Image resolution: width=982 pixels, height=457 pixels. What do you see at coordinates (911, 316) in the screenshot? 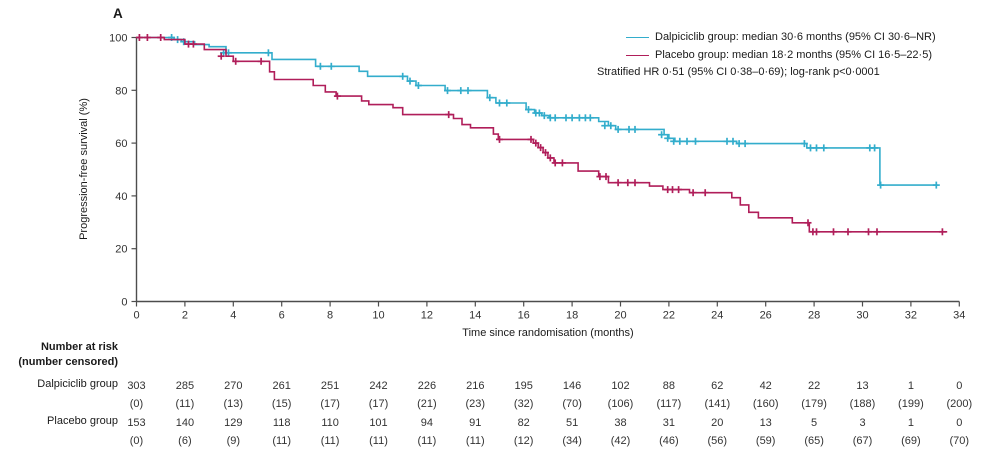
I see `x-tick-label: 32` at bounding box center [911, 316].